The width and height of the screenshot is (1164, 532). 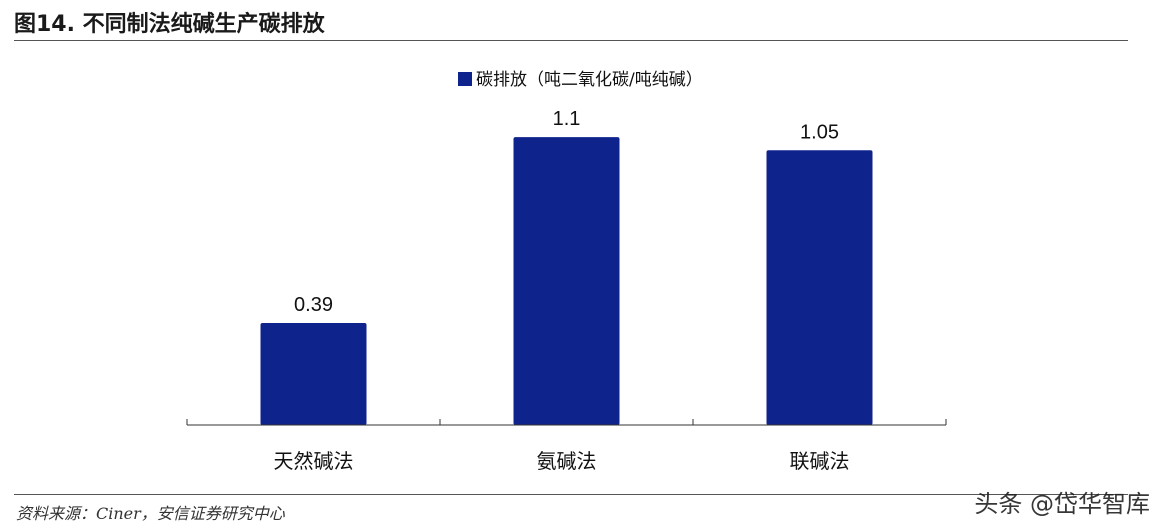 What do you see at coordinates (465, 79) in the screenshot?
I see `legend-swatch` at bounding box center [465, 79].